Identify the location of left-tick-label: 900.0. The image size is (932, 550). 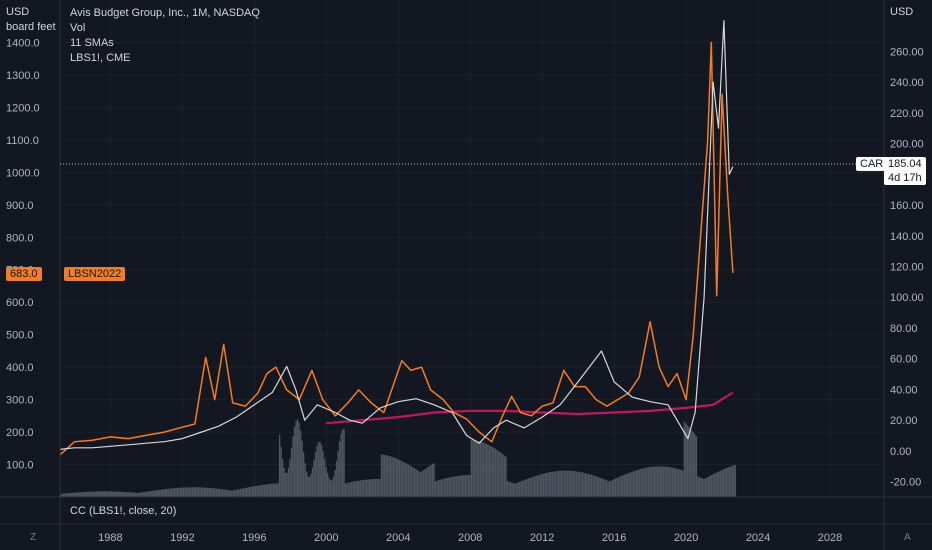
(20, 206).